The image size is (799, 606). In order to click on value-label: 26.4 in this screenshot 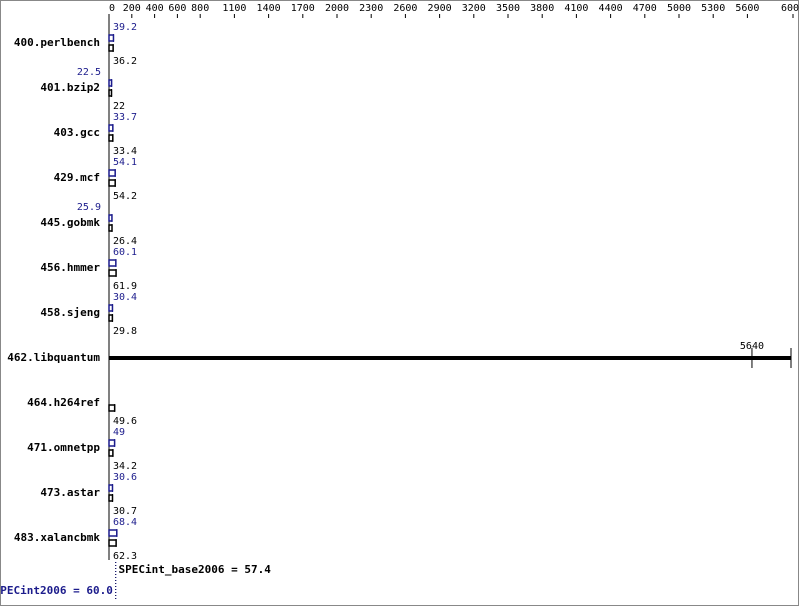, I will do `click(125, 241)`.